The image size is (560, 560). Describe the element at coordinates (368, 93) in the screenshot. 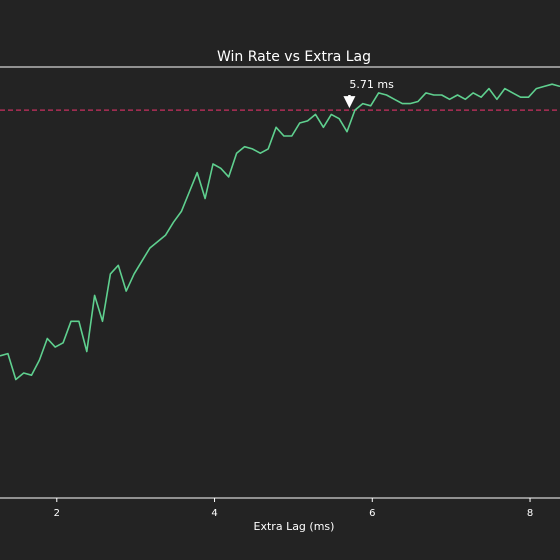

I see `annotation-layer: 5.71 ms` at that location.